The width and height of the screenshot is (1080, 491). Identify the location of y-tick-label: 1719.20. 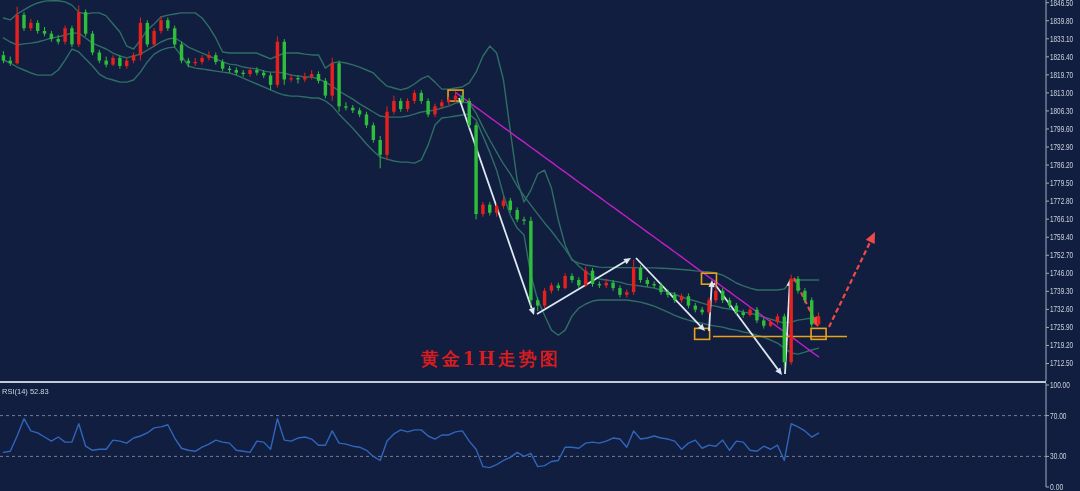
(1065, 345).